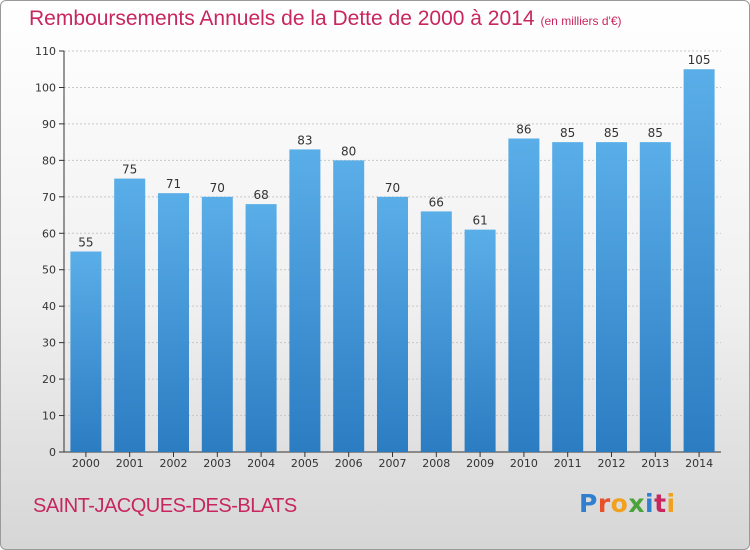 The width and height of the screenshot is (750, 550). What do you see at coordinates (52, 452) in the screenshot?
I see `y-tick-label: 0` at bounding box center [52, 452].